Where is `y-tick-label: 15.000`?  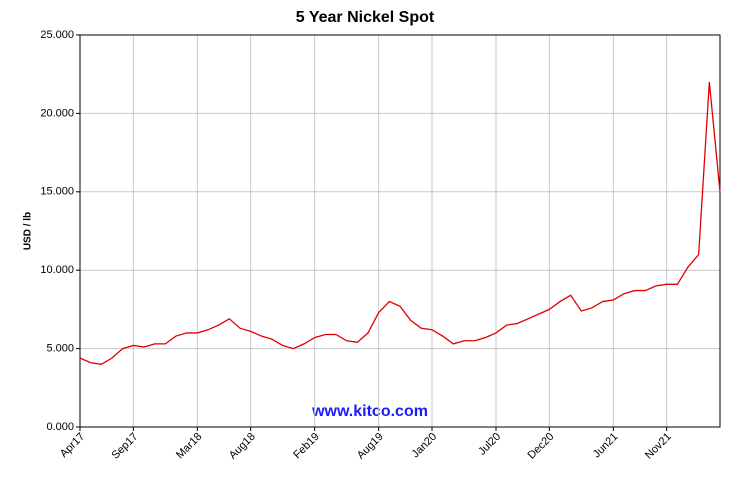 y-tick-label: 15.000 is located at coordinates (57, 192).